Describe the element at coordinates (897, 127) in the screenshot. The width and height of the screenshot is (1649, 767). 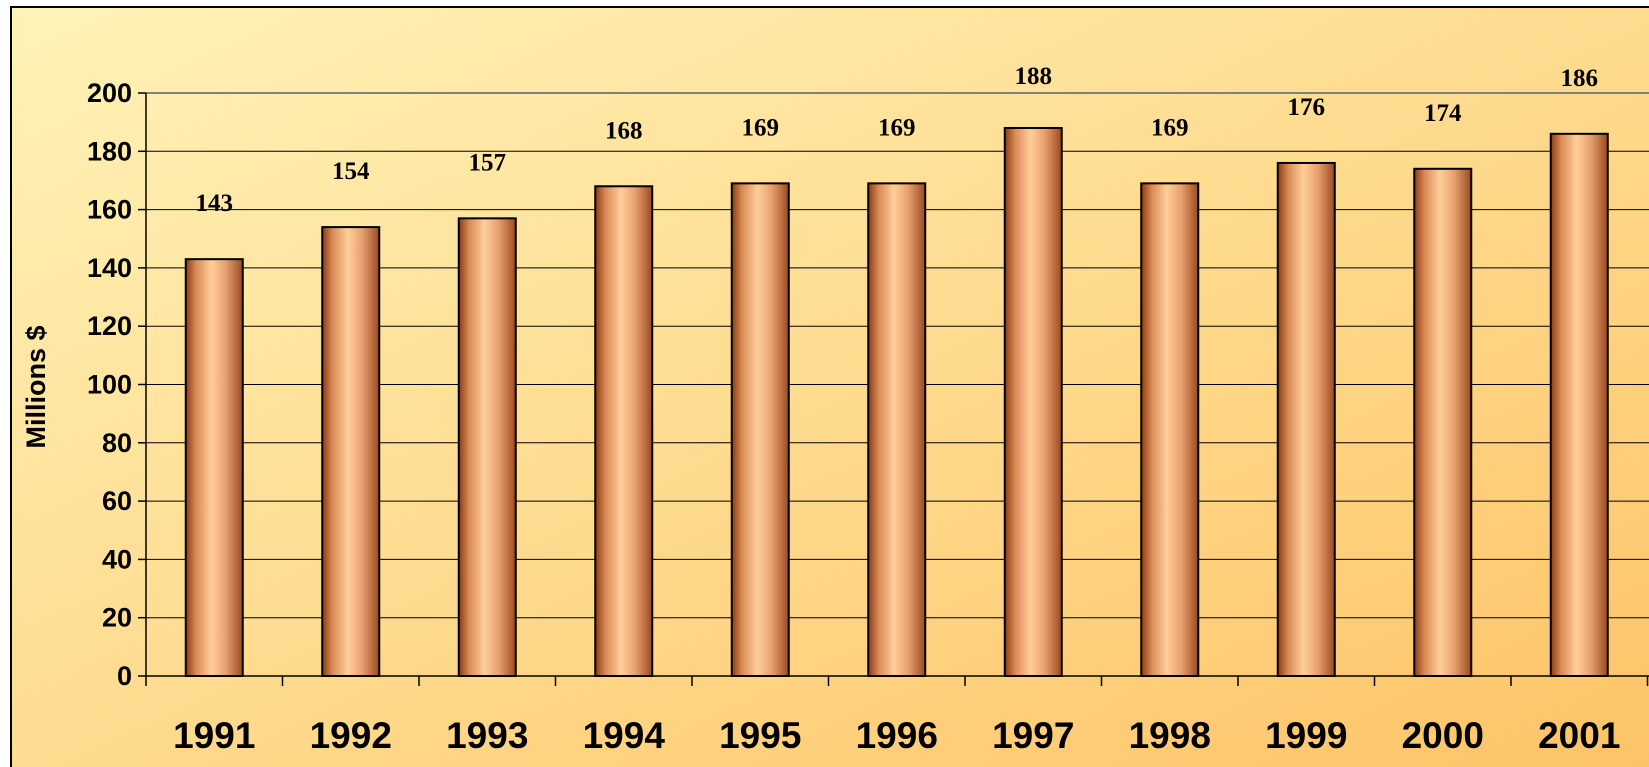
I see `data-label-1996: 169` at that location.